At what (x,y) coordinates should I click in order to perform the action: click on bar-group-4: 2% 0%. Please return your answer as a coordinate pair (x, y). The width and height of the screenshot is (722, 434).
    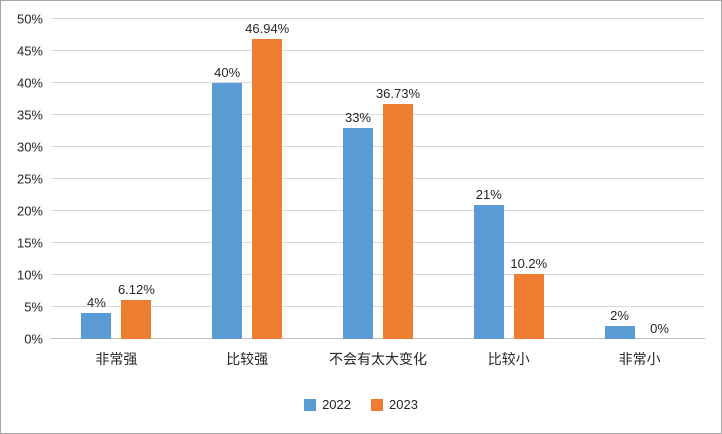
    Looking at the image, I should click on (639, 179).